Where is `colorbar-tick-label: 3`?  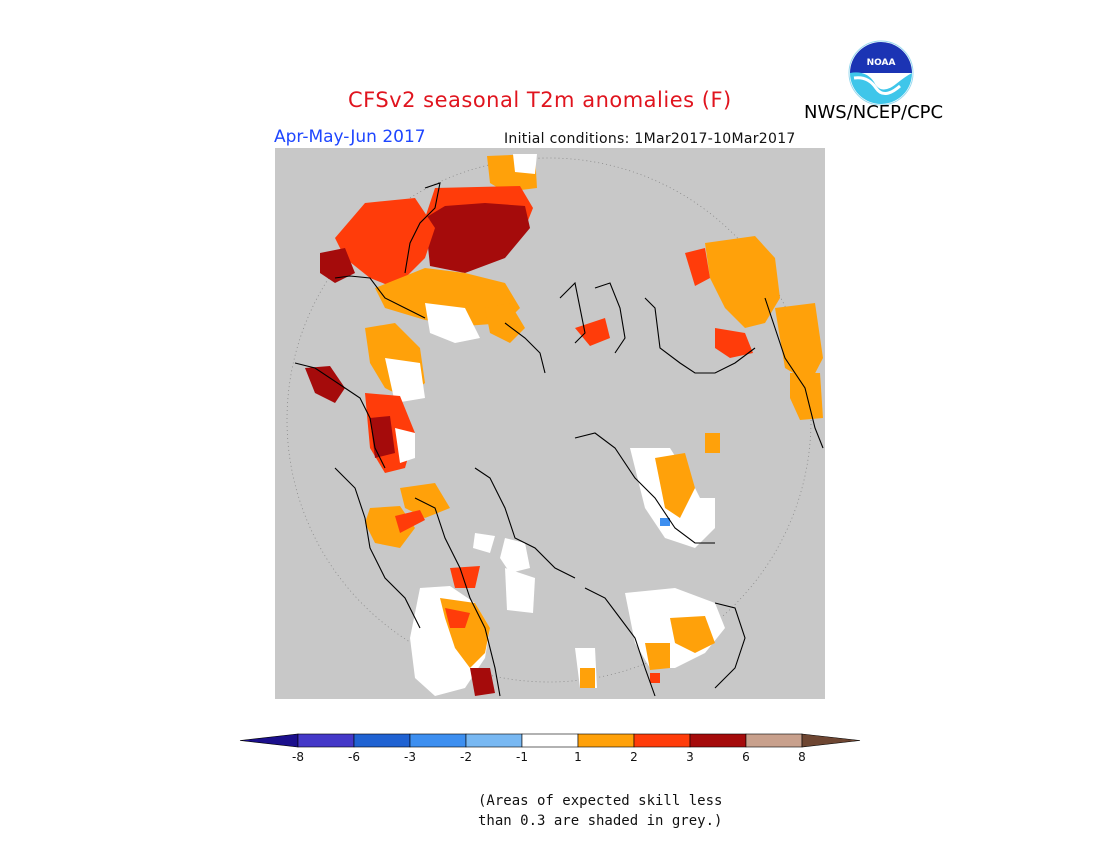
colorbar-tick-label: 3 is located at coordinates (690, 757).